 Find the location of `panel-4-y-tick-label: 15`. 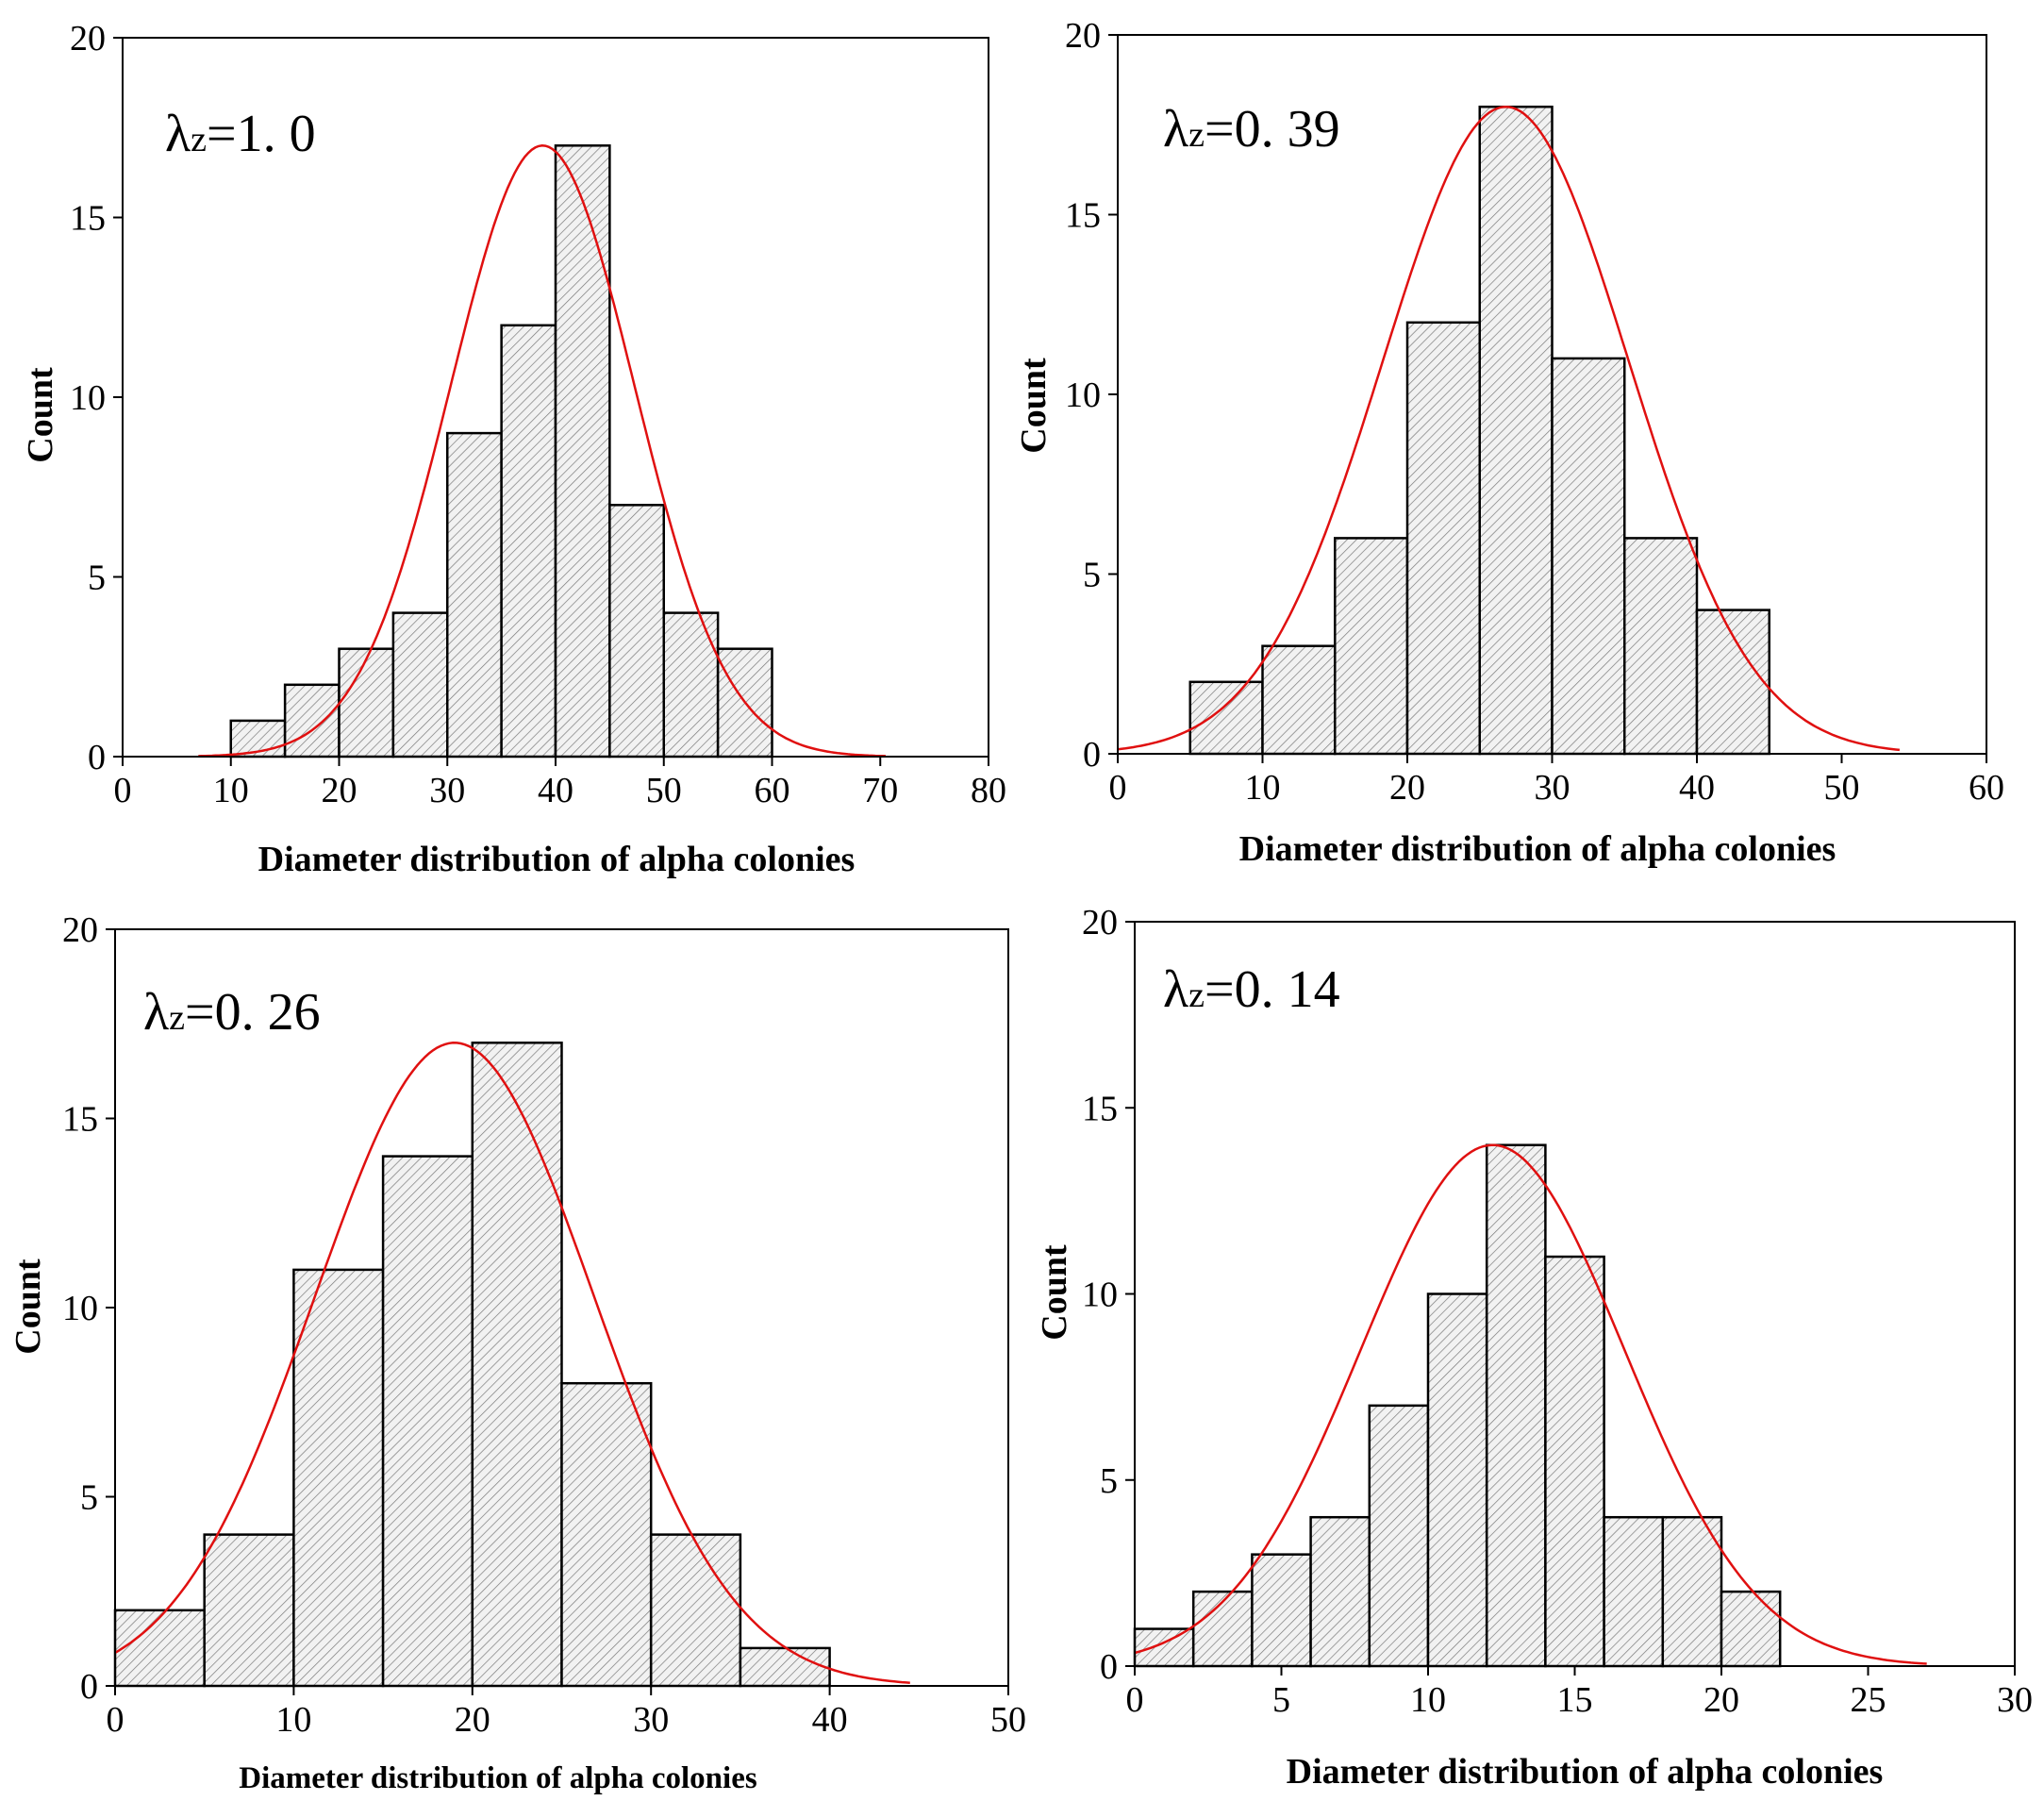

panel-4-y-tick-label: 15 is located at coordinates (1100, 1108).